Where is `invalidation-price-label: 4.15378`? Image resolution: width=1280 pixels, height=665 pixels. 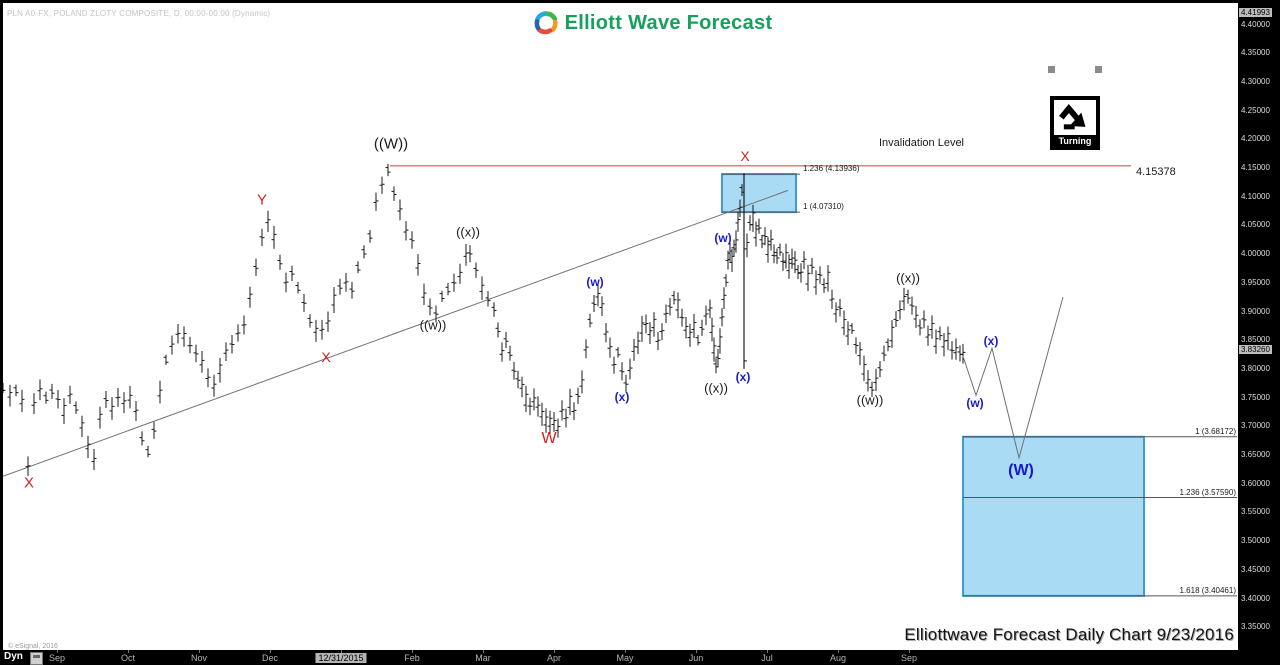
invalidation-price-label: 4.15378 is located at coordinates (1156, 172).